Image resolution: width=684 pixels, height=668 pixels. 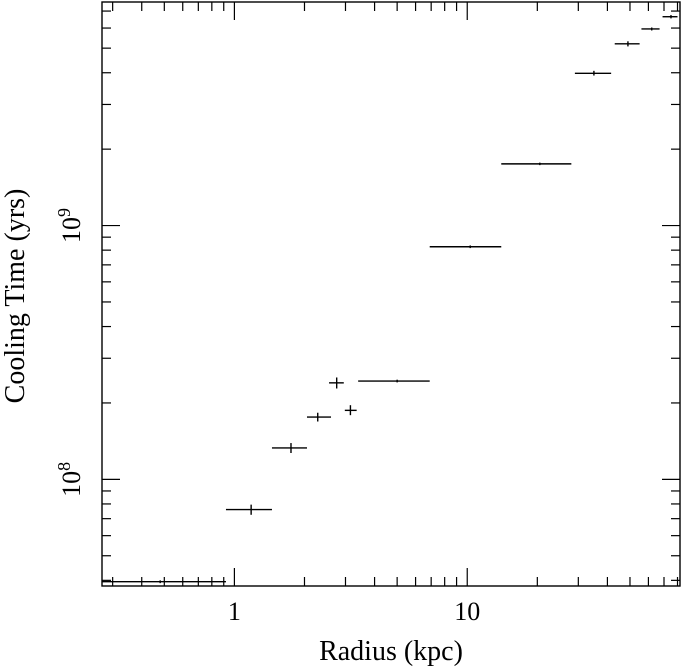 What do you see at coordinates (467, 611) in the screenshot?
I see `x-tick-label: 10` at bounding box center [467, 611].